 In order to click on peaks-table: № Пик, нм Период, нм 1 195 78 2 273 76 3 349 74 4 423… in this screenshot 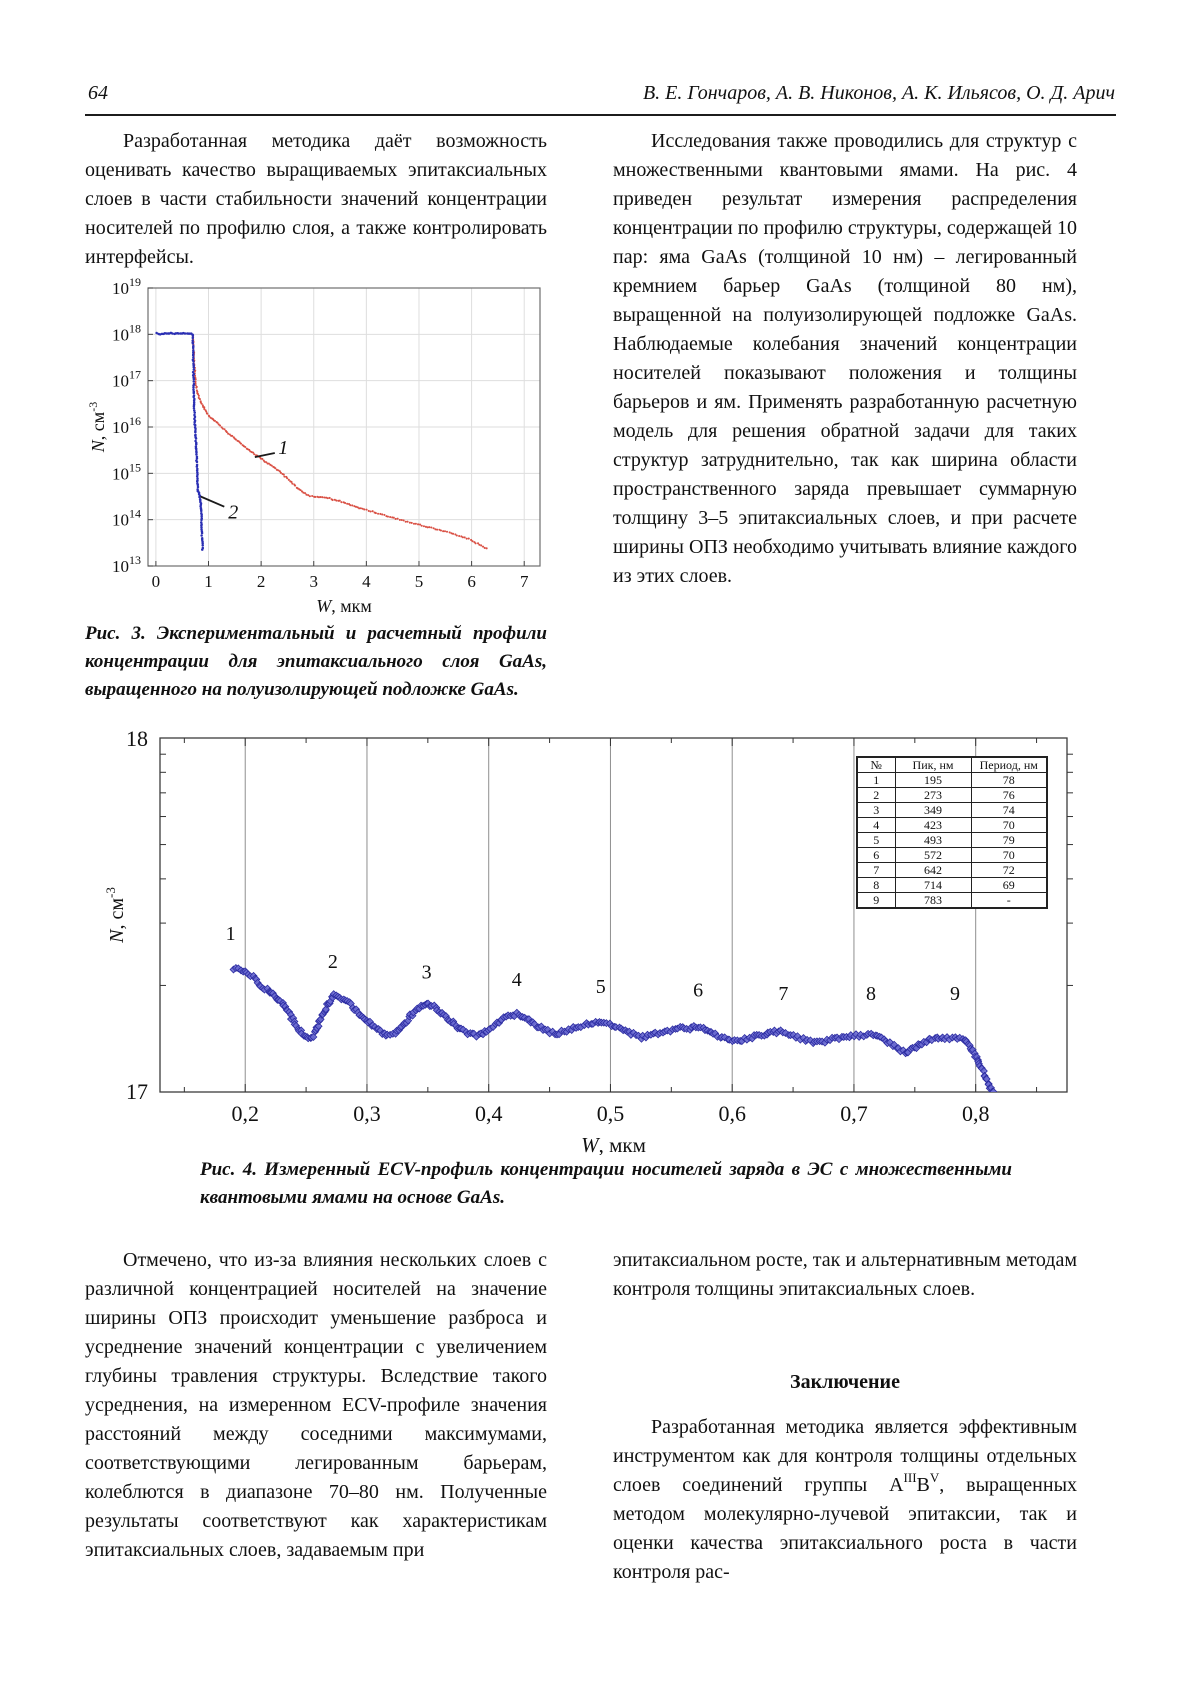, I will do `click(952, 832)`.